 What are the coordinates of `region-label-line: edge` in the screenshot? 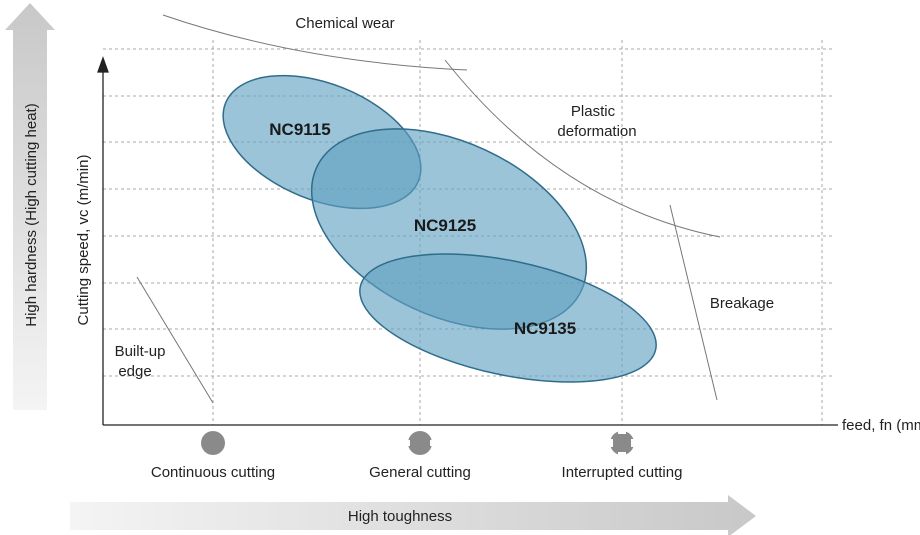 It's located at (134, 371).